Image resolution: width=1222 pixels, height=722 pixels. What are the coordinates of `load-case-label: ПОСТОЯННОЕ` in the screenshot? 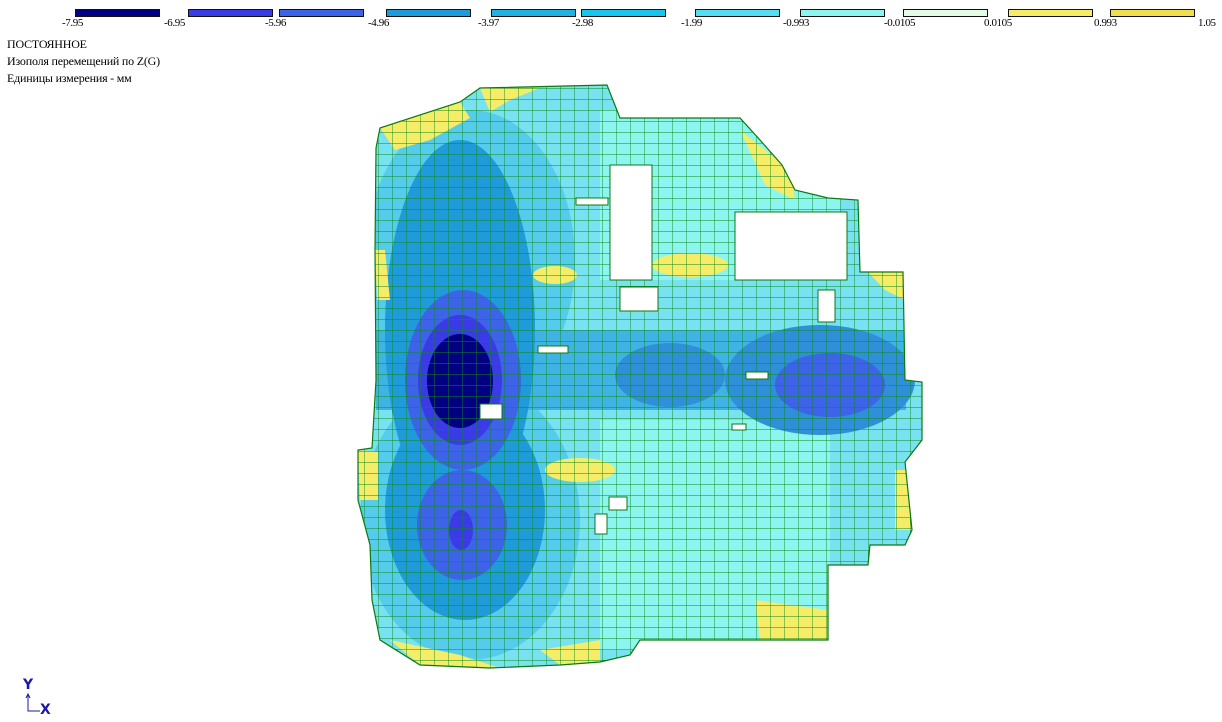 It's located at (47, 44).